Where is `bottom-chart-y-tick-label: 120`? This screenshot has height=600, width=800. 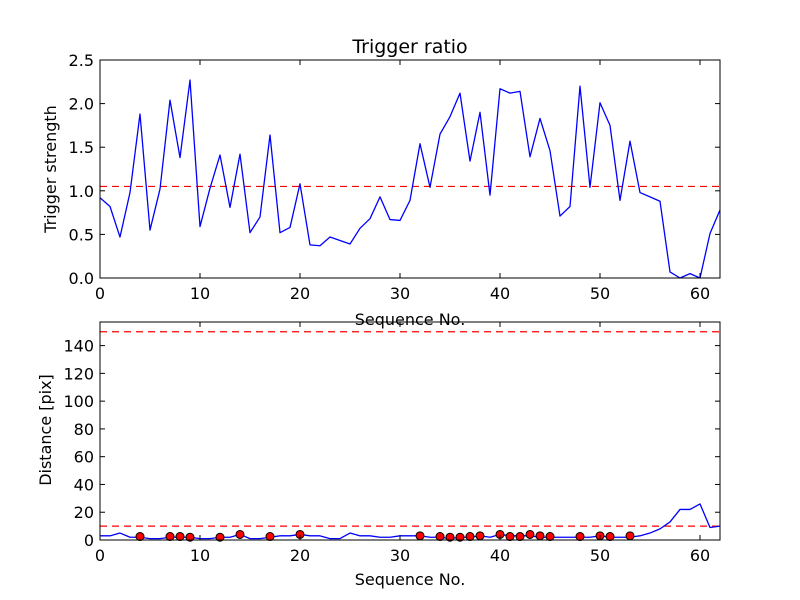
bottom-chart-y-tick-label: 120 is located at coordinates (78, 373).